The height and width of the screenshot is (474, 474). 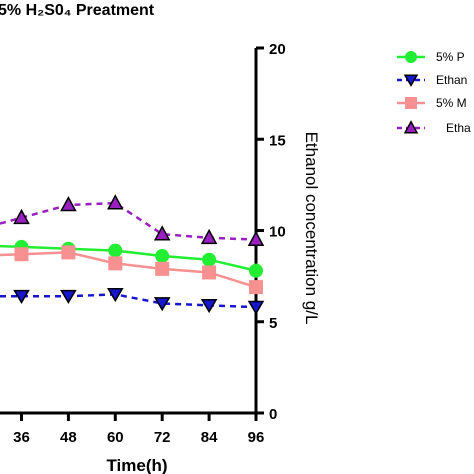 What do you see at coordinates (136, 465) in the screenshot?
I see `x-axis-label: Time(h)` at bounding box center [136, 465].